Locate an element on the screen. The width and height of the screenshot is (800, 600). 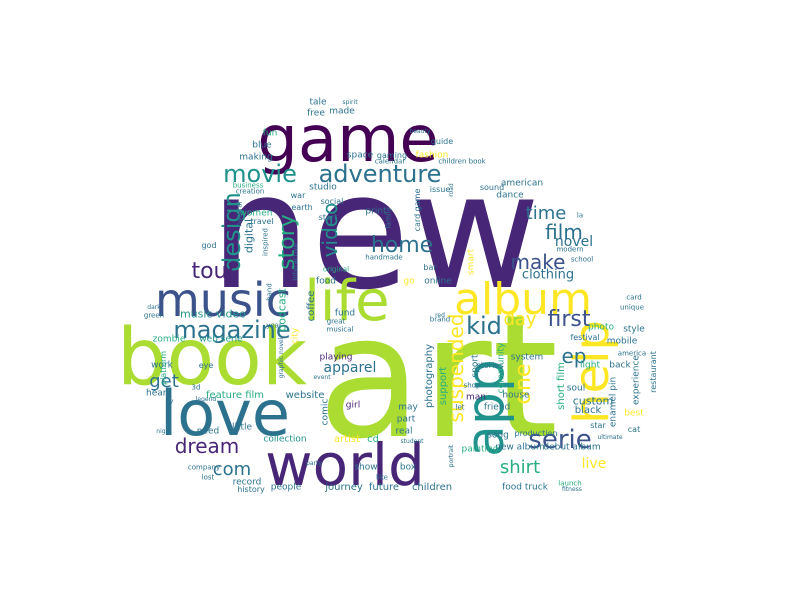
word-go: go is located at coordinates (409, 281).